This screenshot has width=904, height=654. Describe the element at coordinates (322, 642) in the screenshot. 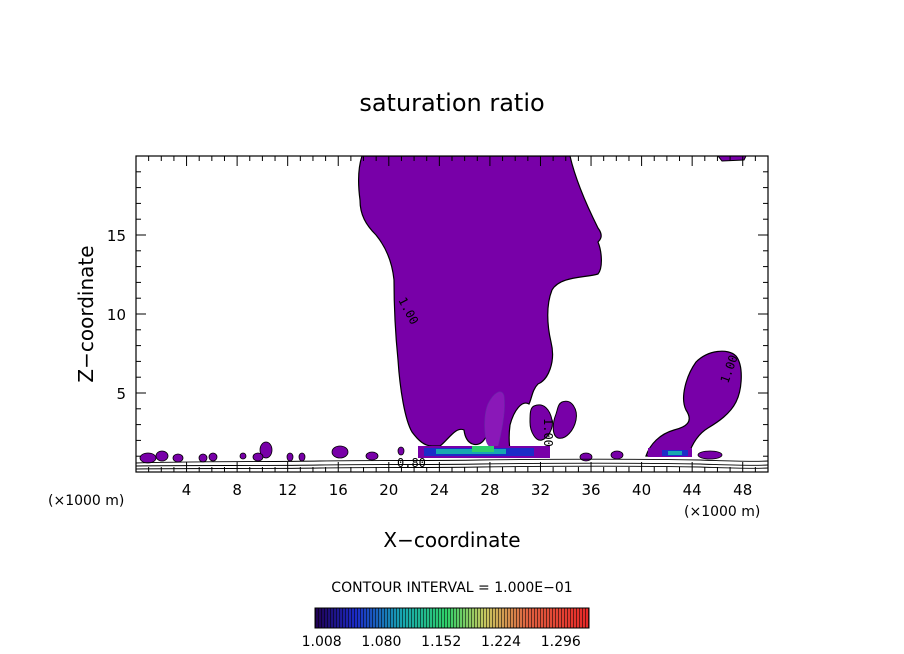

I see `colorbar-tick-label: 1.008` at that location.